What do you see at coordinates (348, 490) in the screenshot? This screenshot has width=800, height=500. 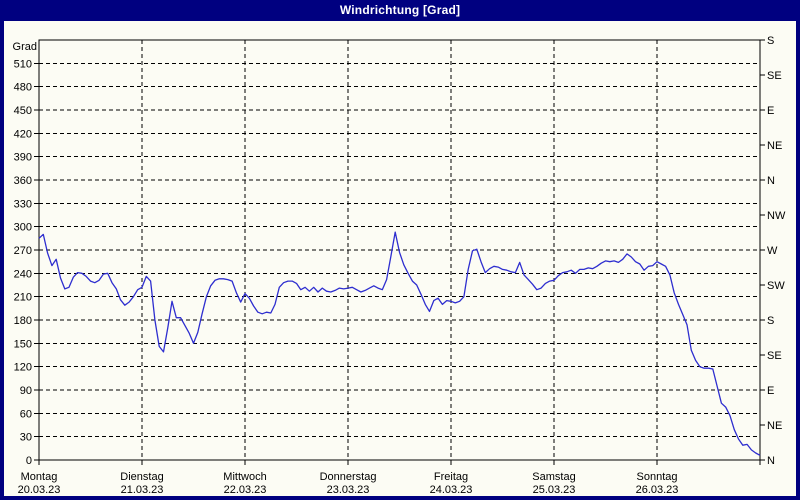 I see `x-axis-day-date-label: 23.03.23` at bounding box center [348, 490].